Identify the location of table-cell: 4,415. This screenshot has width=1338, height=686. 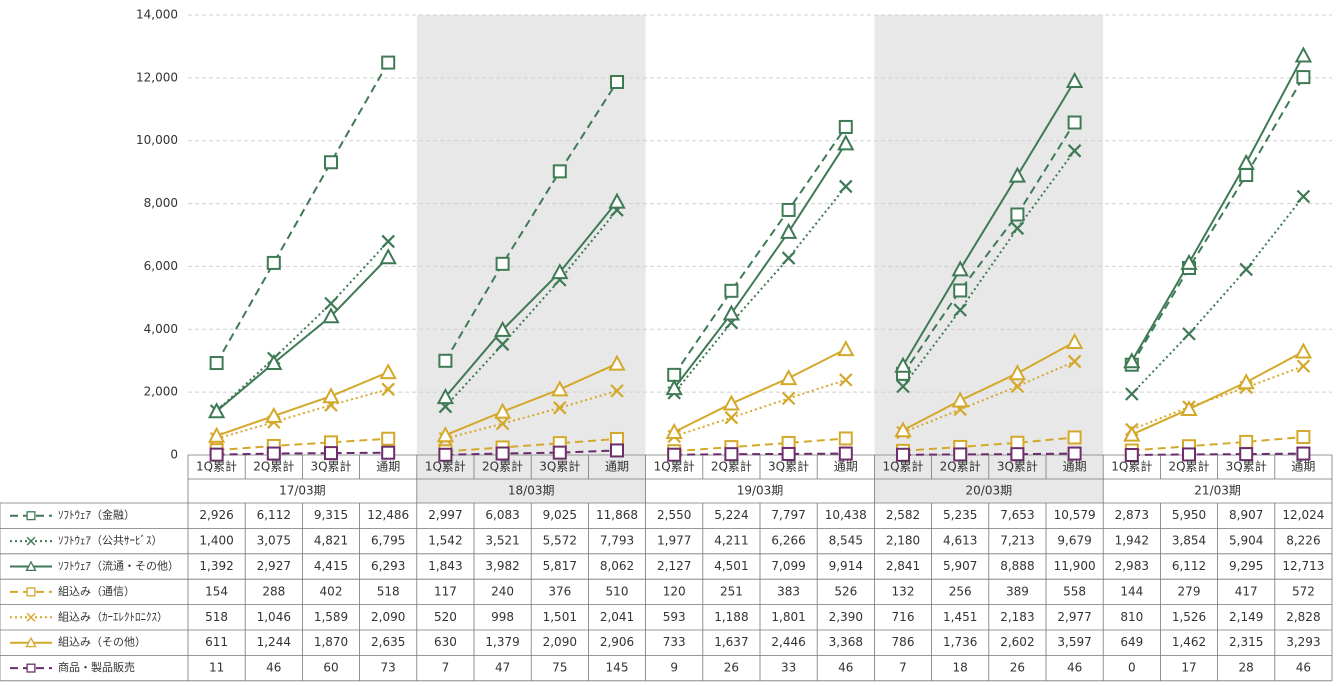
(331, 566).